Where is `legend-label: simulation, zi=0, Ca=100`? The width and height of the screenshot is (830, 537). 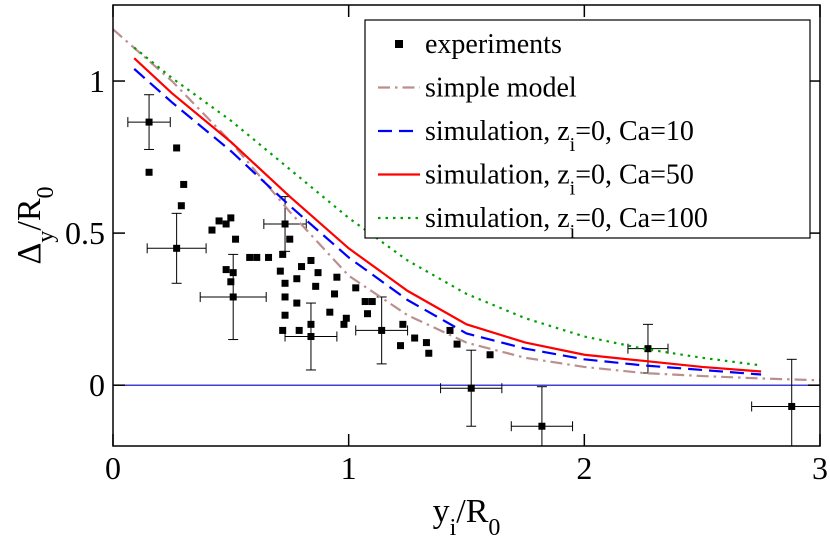
legend-label: simulation, zi=0, Ca=100 is located at coordinates (566, 223).